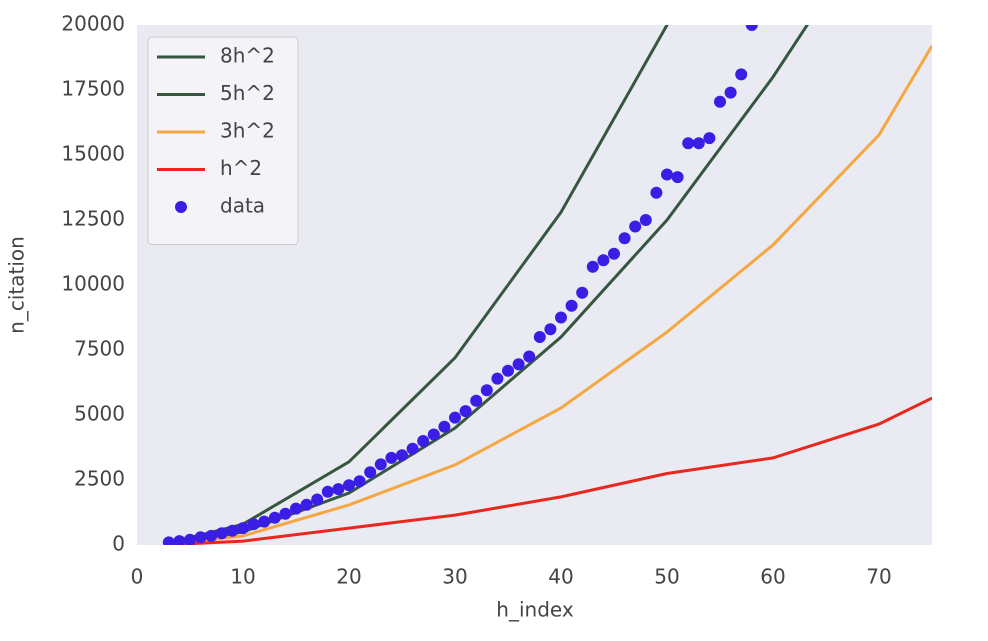 This screenshot has width=988, height=641. Describe the element at coordinates (242, 206) in the screenshot. I see `legend-label: data` at that location.